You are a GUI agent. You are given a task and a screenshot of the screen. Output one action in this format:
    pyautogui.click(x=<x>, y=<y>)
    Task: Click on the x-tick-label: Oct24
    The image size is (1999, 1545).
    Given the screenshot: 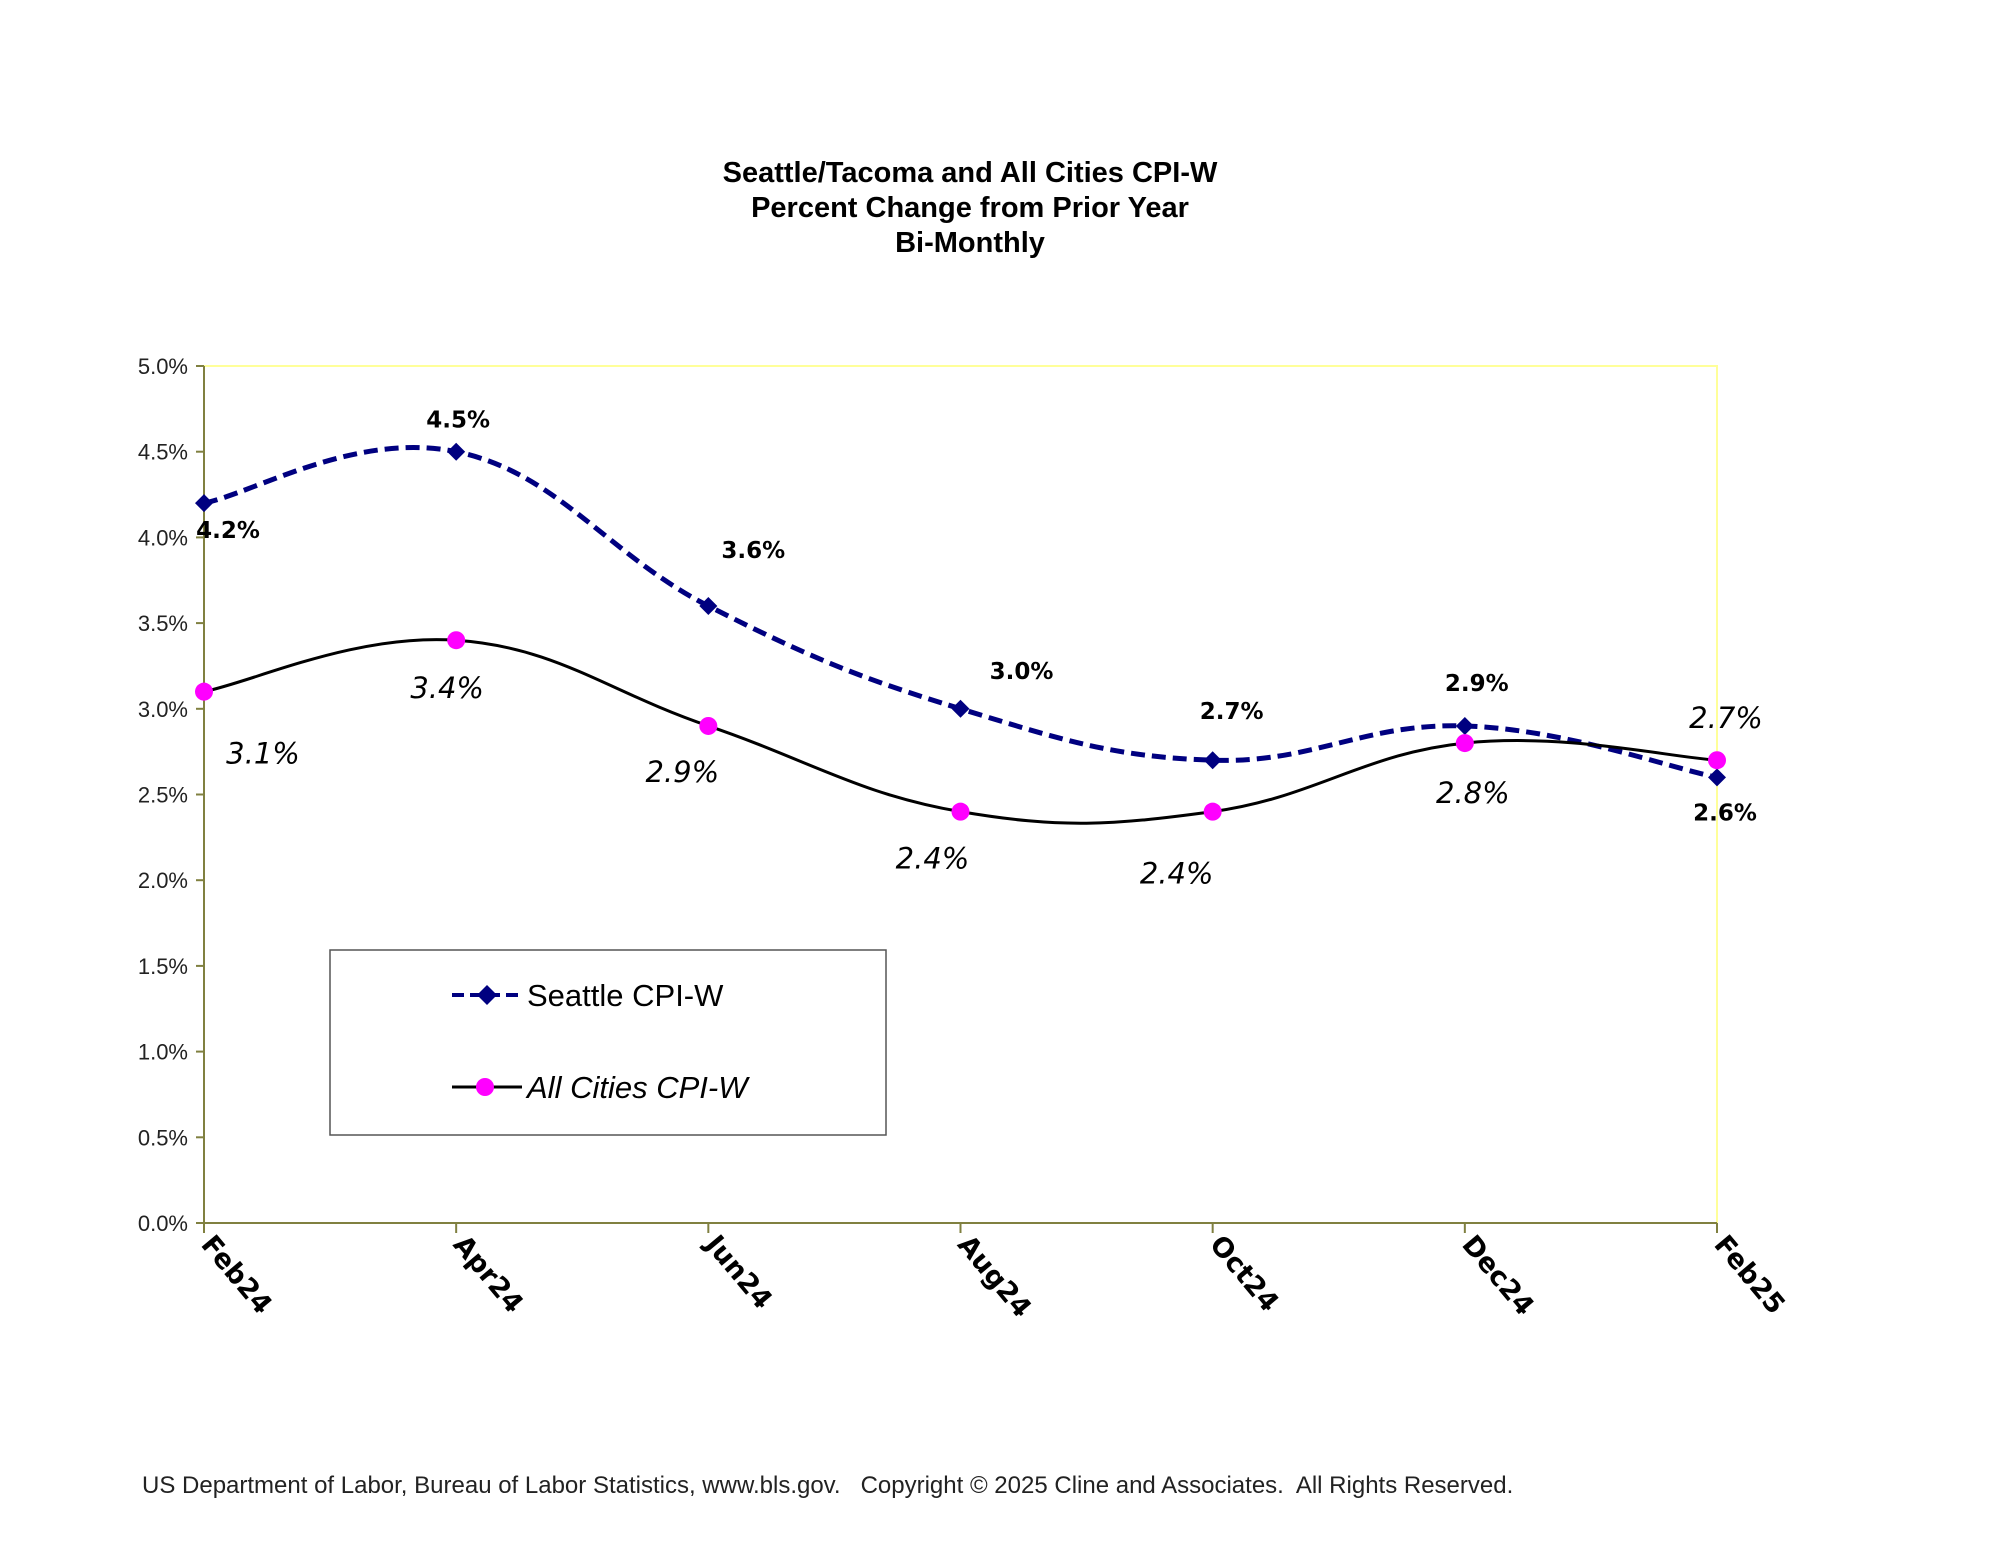 What is the action you would take?
    pyautogui.click(x=1243, y=1274)
    